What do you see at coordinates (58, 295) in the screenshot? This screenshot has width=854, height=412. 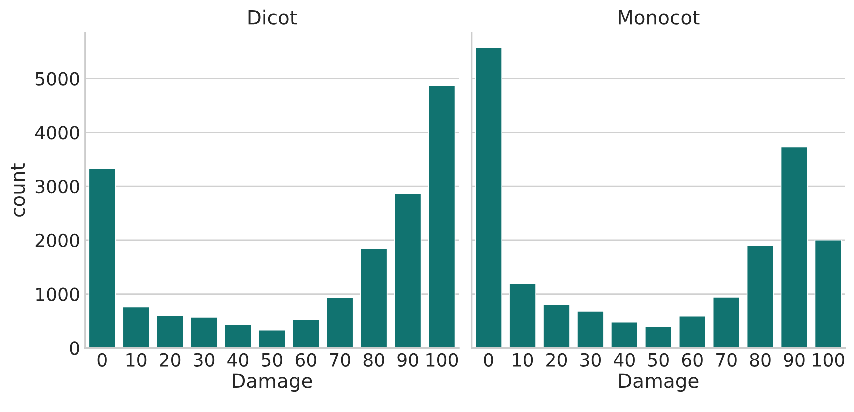 I see `y-tick-label: 1000` at bounding box center [58, 295].